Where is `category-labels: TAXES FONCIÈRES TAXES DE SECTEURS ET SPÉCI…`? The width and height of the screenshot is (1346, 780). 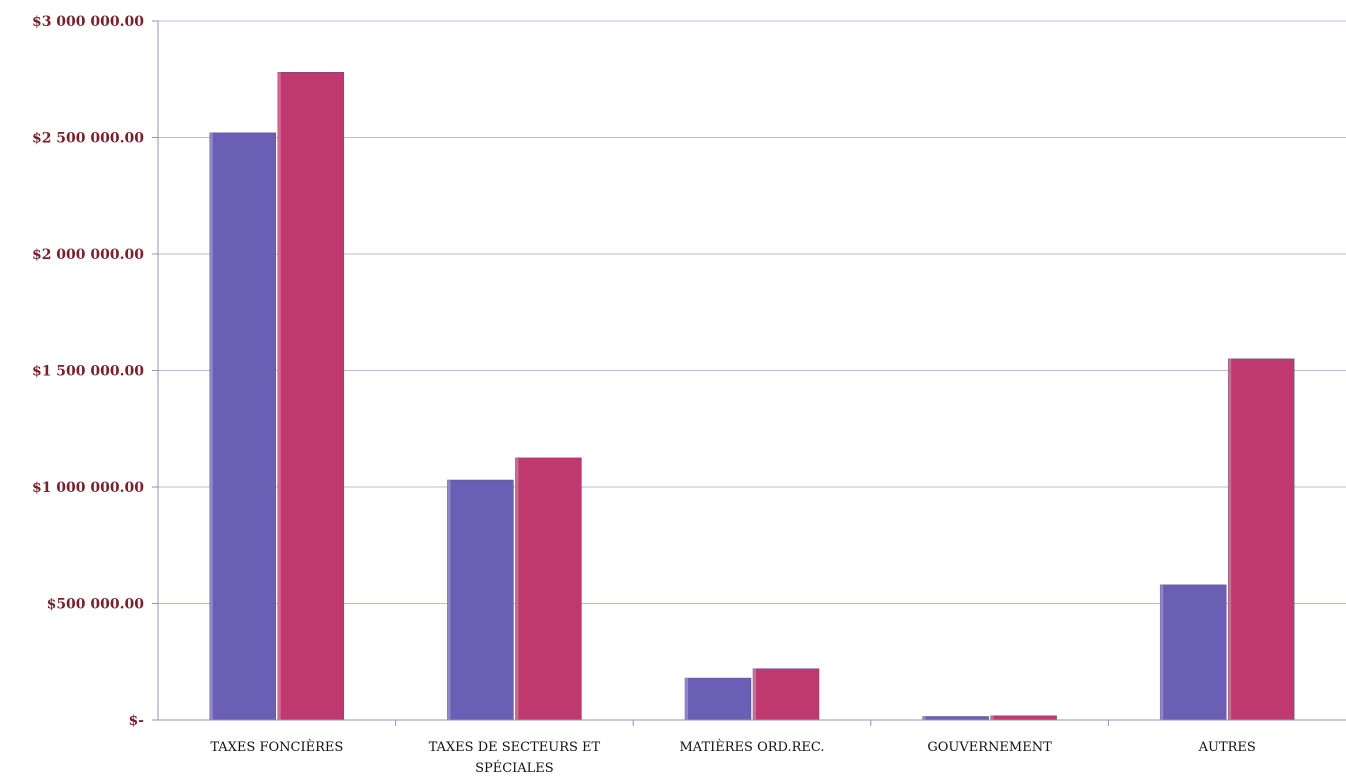
category-labels: TAXES FONCIÈRES TAXES DE SECTEURS ET SPÉCI… is located at coordinates (732, 757).